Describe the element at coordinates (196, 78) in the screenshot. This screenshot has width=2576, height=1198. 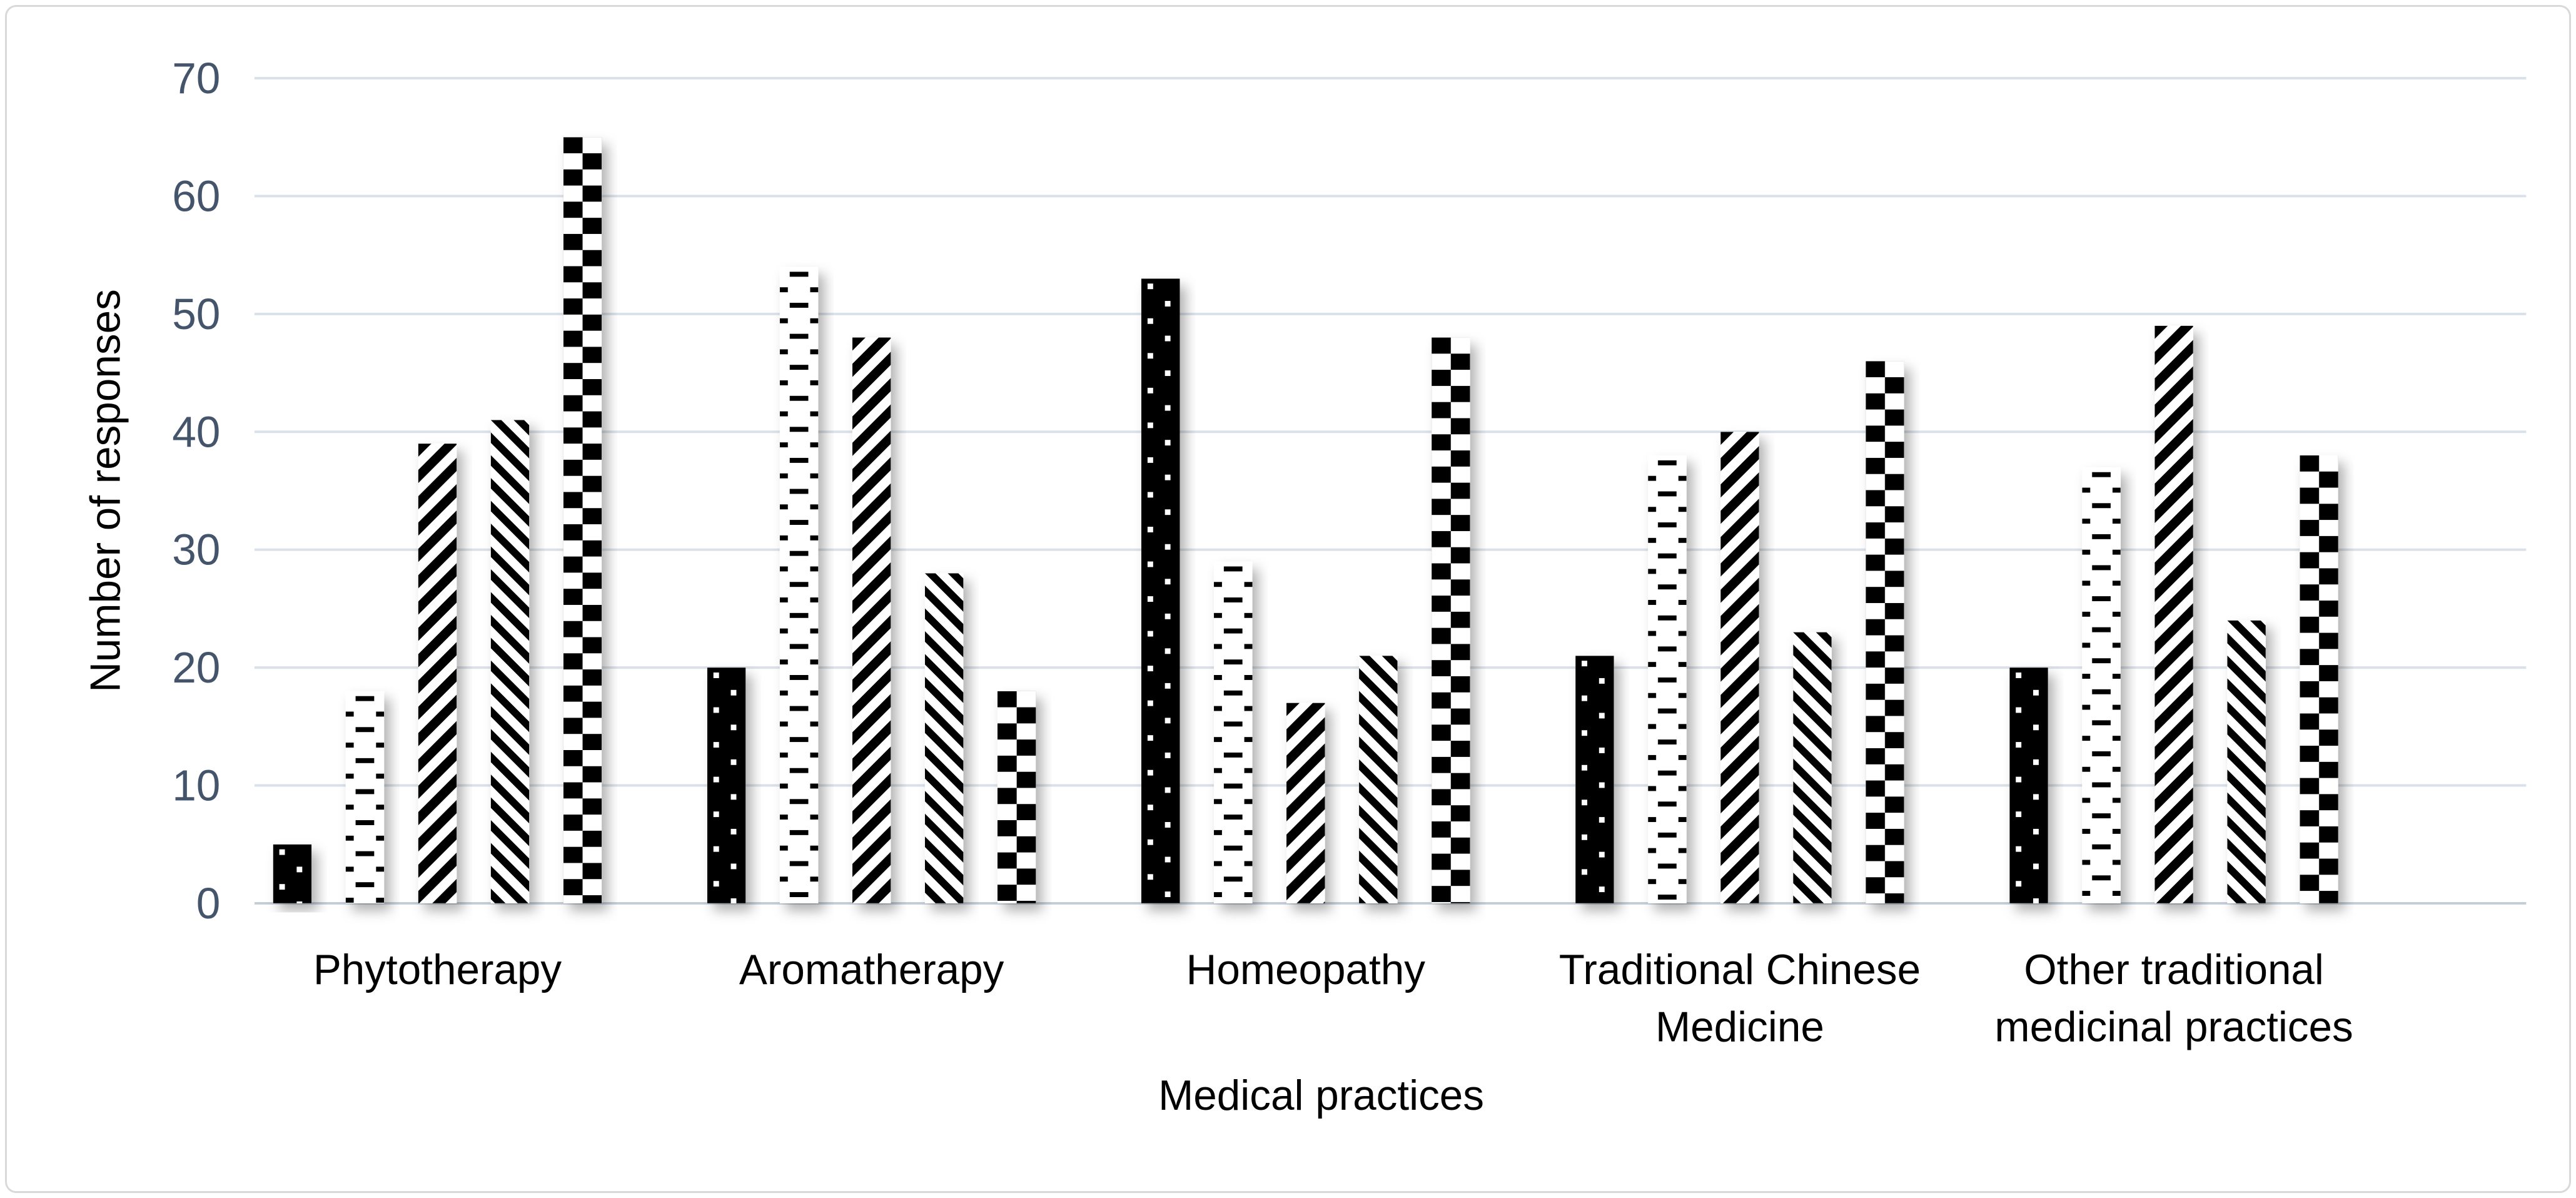
I see `y-tick-label: 70` at that location.